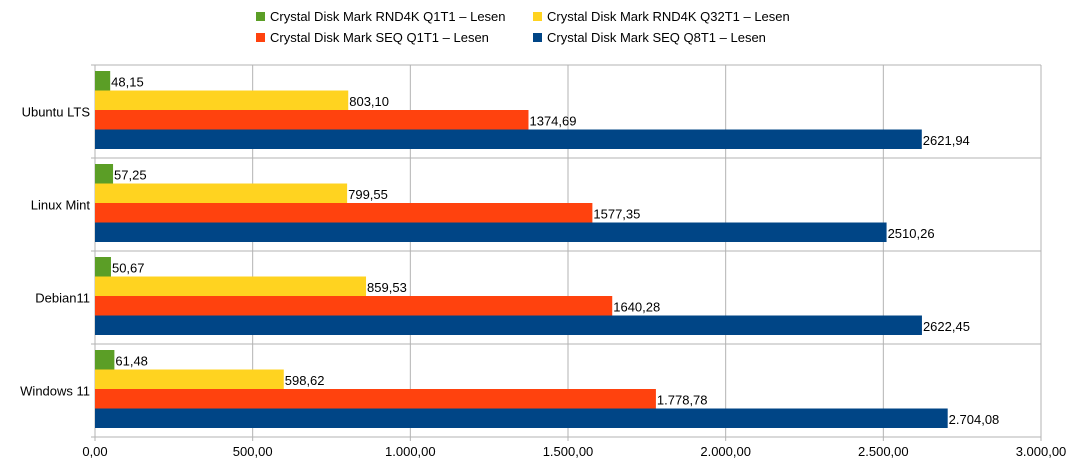  Describe the element at coordinates (56, 112) in the screenshot. I see `category-label: Ubuntu LTS` at that location.